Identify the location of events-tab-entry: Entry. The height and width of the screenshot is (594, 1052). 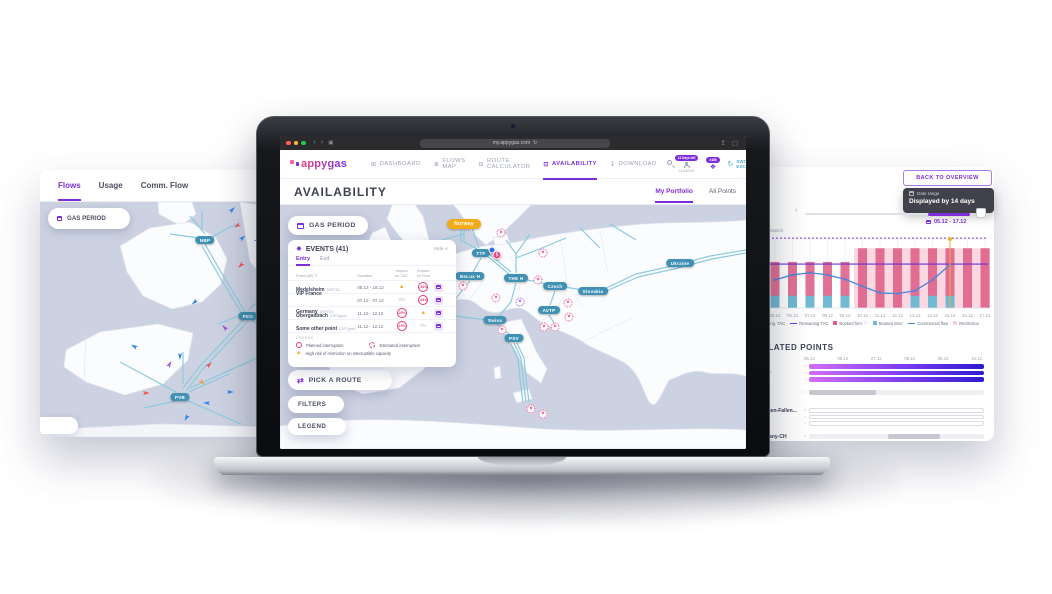
(303, 261).